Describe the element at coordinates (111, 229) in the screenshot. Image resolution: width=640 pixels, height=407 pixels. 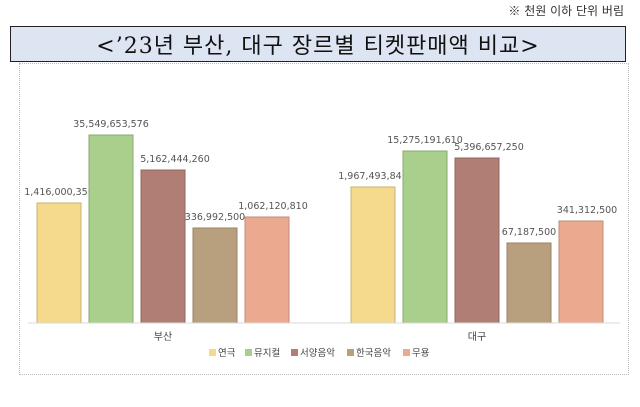
I see `bar-부산-뮤지컬` at that location.